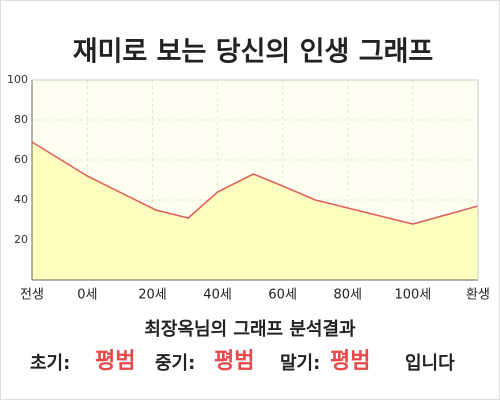  Describe the element at coordinates (175, 363) in the screenshot. I see `summary-label: 중기:` at that location.